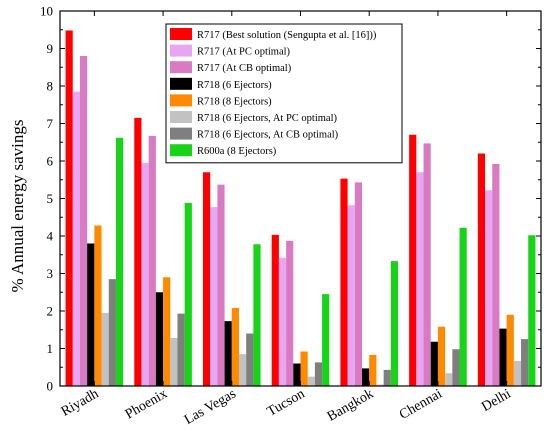 This screenshot has width=550, height=446. I want to click on legend-label: R600a (8 Ejectors), so click(237, 151).